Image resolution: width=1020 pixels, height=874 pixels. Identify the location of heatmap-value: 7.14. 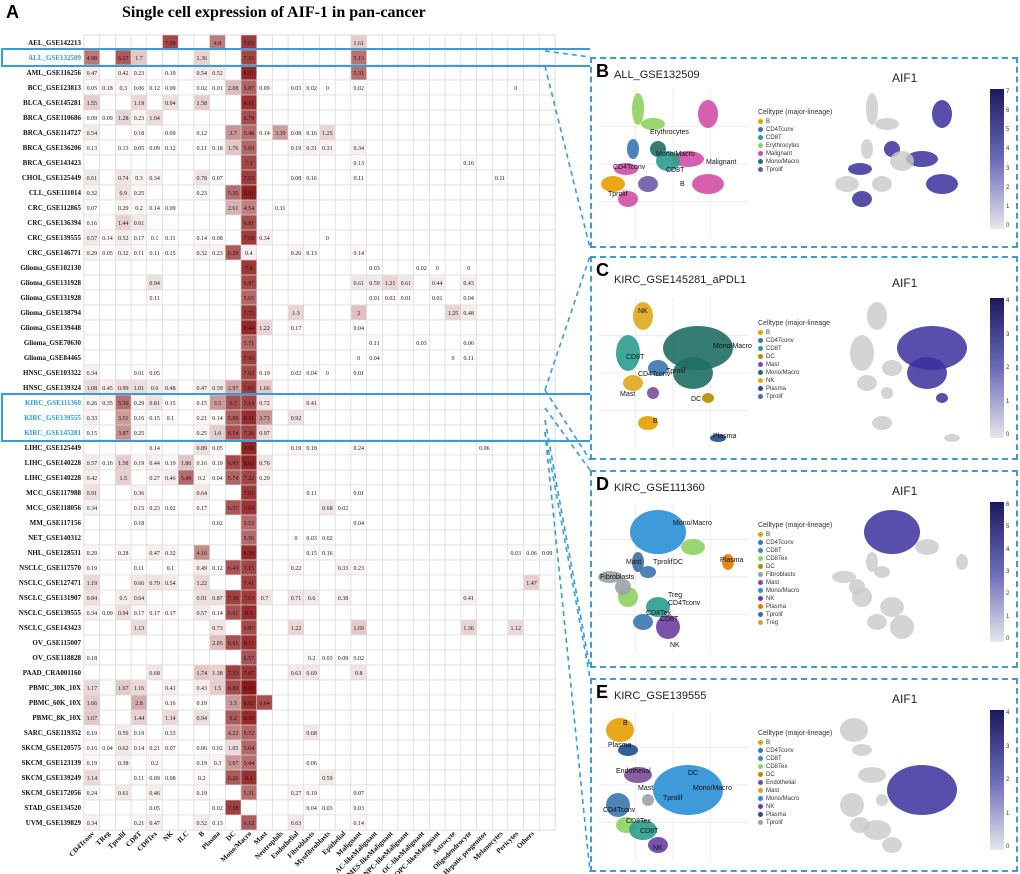
(249, 404).